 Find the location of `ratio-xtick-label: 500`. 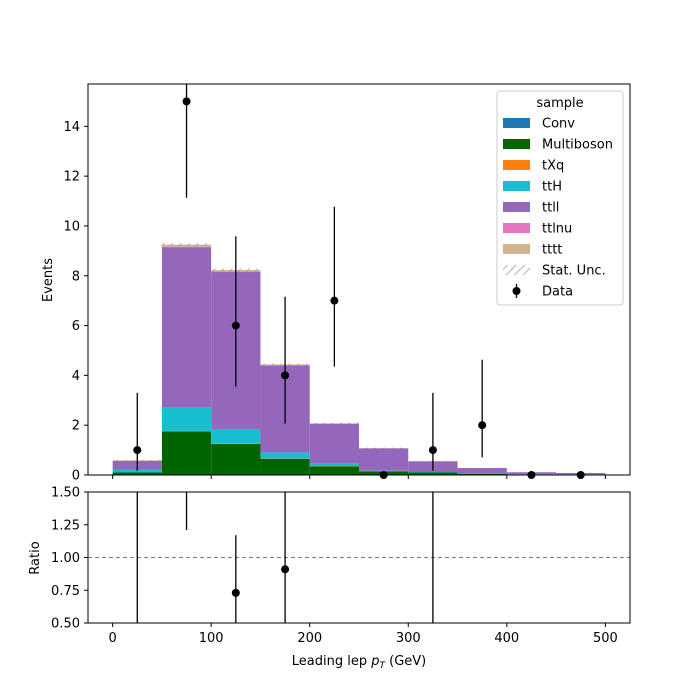

ratio-xtick-label: 500 is located at coordinates (605, 638).